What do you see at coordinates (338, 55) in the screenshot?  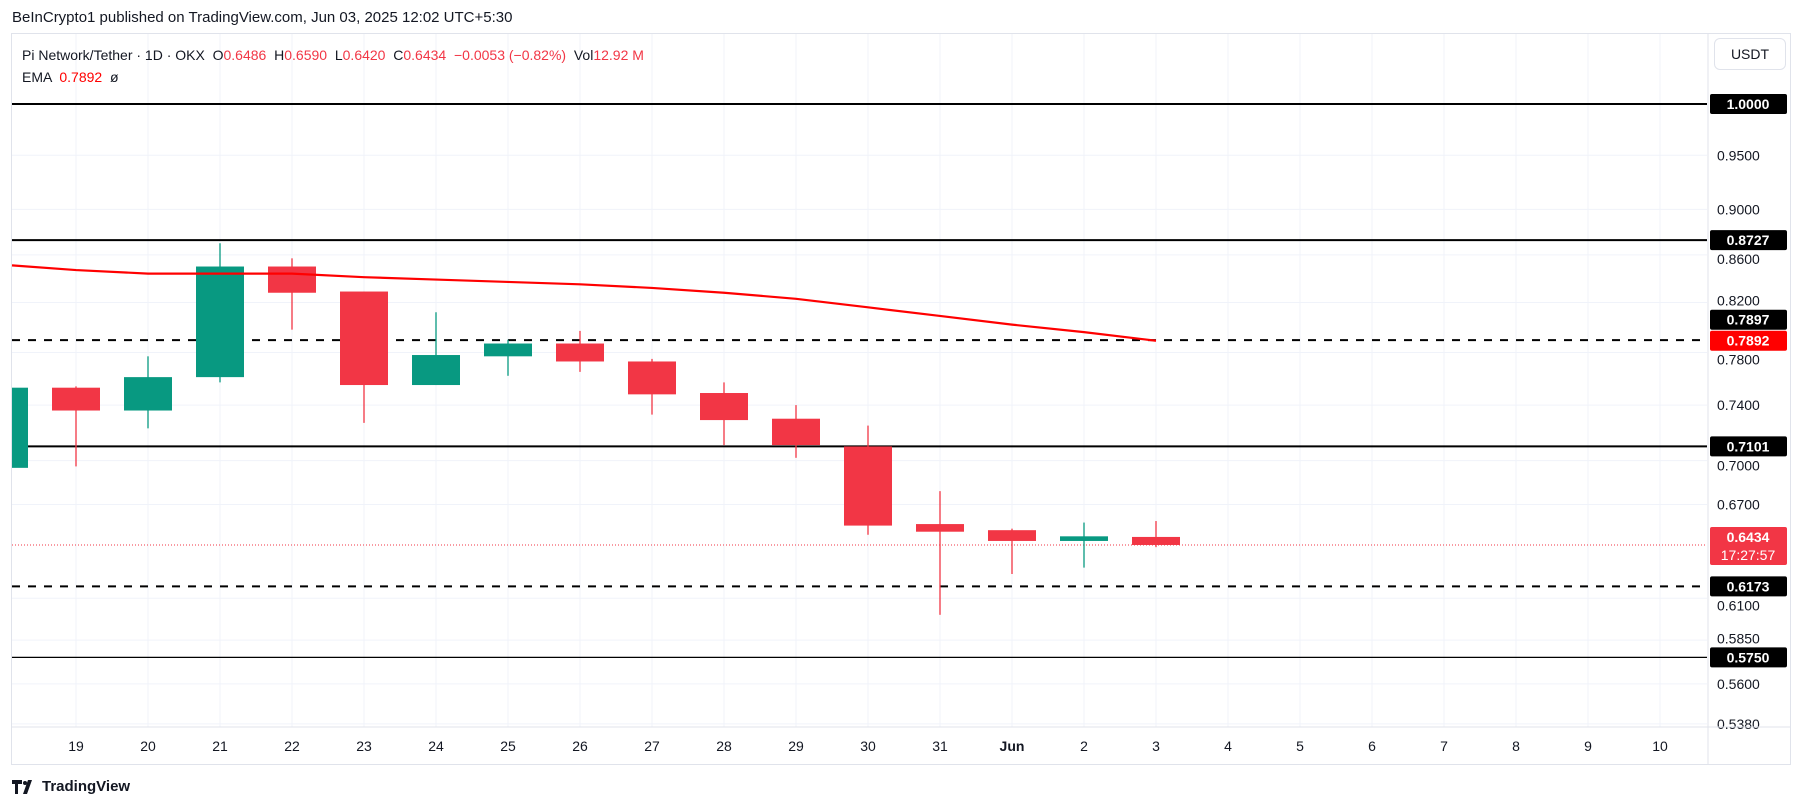 I see `low-label: L` at bounding box center [338, 55].